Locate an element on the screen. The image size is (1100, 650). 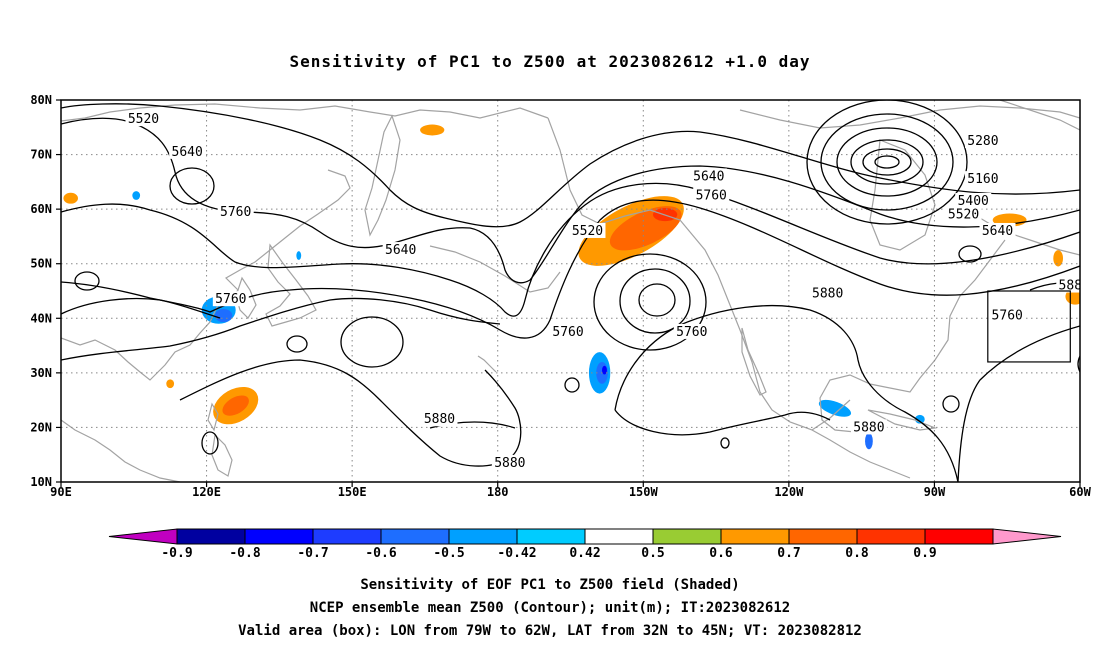
coast-asia-north is located at coordinates (305, 112).